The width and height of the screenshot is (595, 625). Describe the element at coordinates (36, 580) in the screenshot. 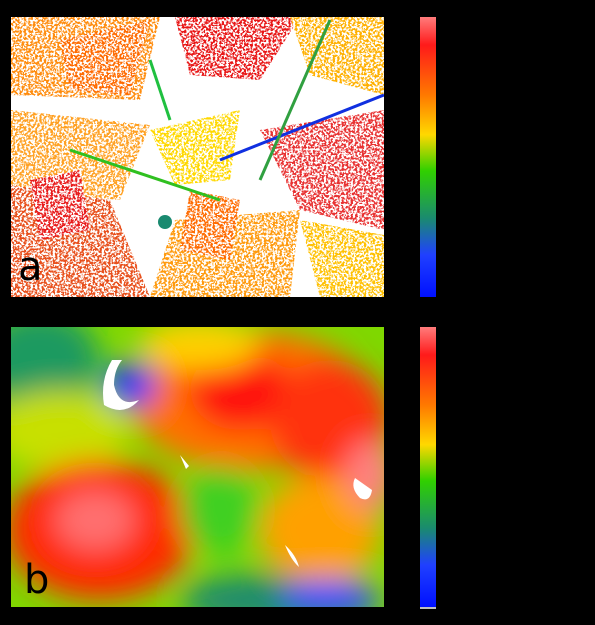

I see `panel-label: b` at that location.